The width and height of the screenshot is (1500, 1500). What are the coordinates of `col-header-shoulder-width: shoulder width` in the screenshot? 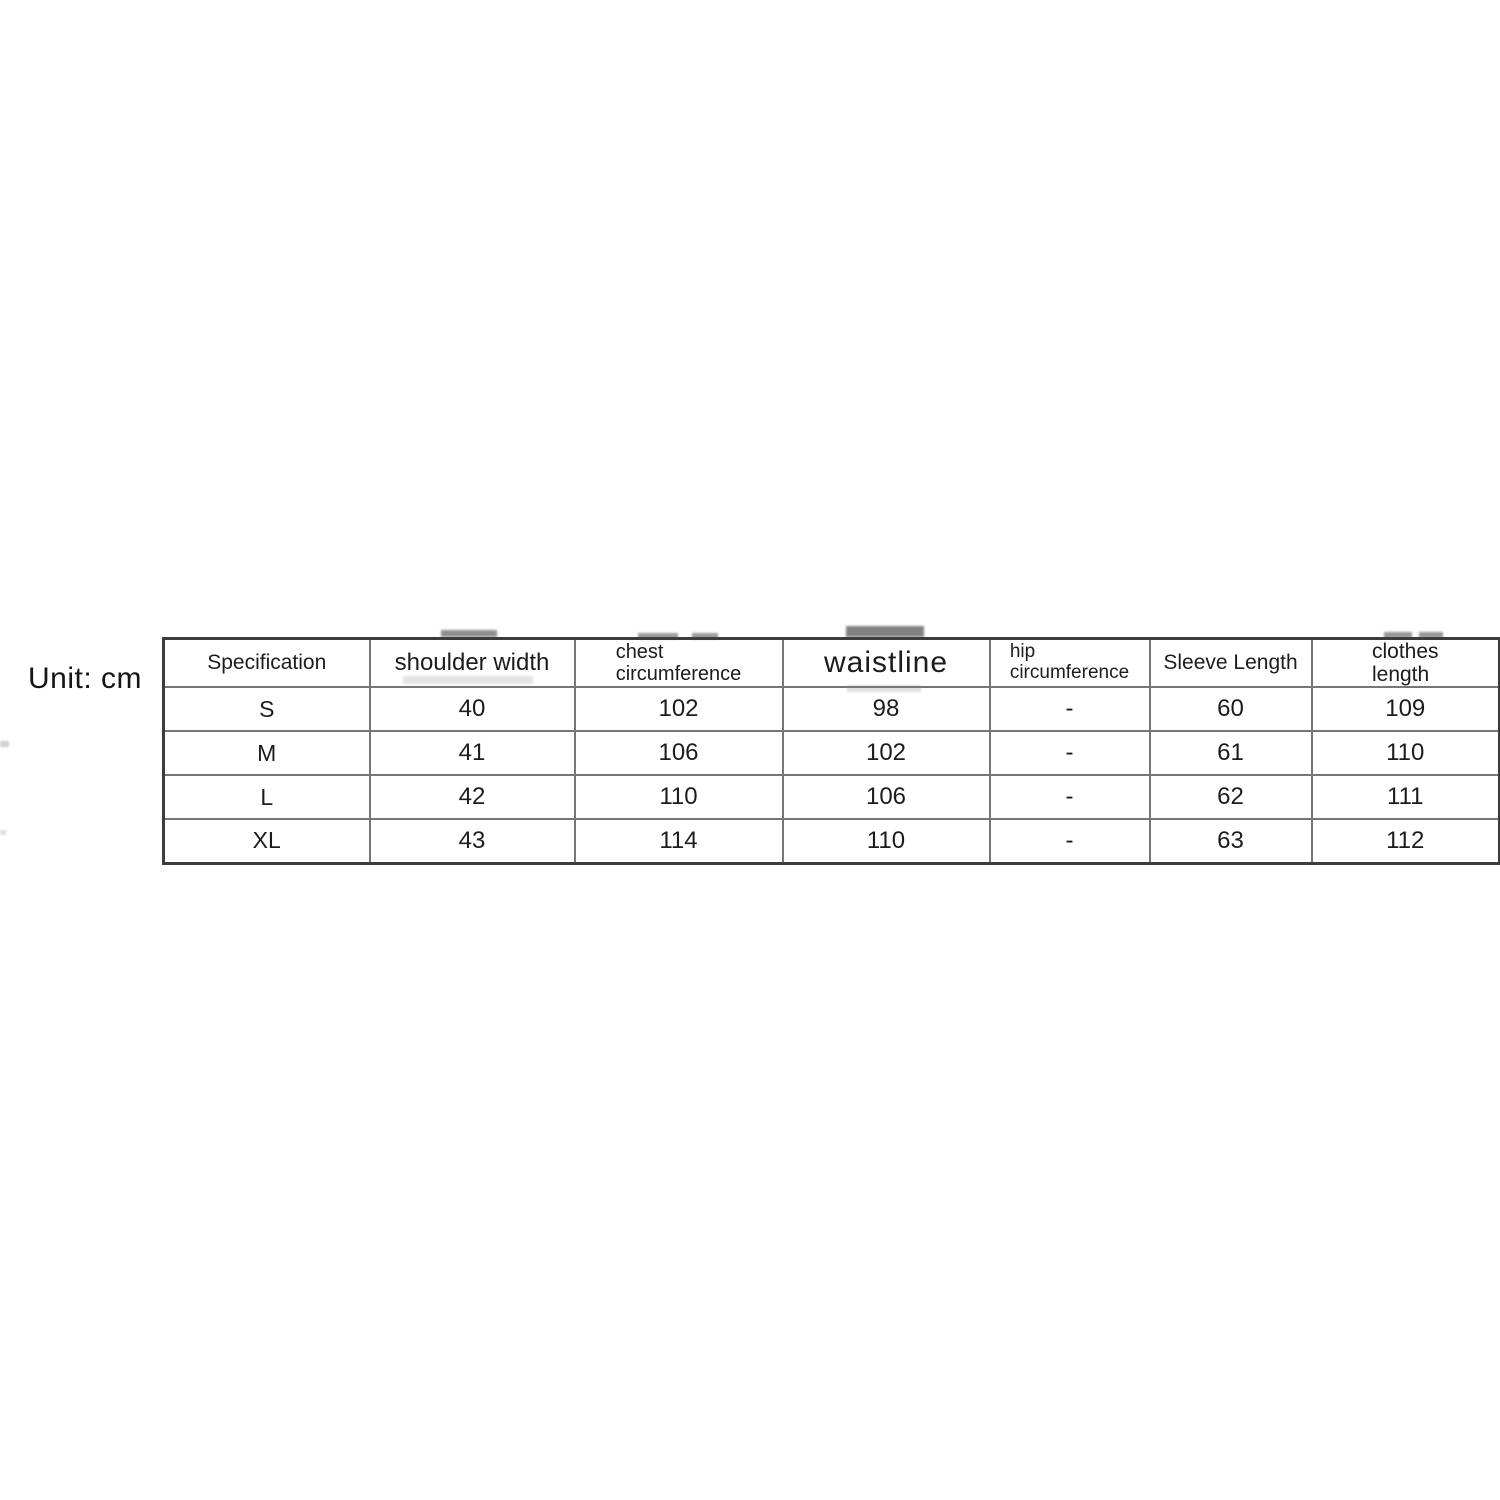 It's located at (472, 663).